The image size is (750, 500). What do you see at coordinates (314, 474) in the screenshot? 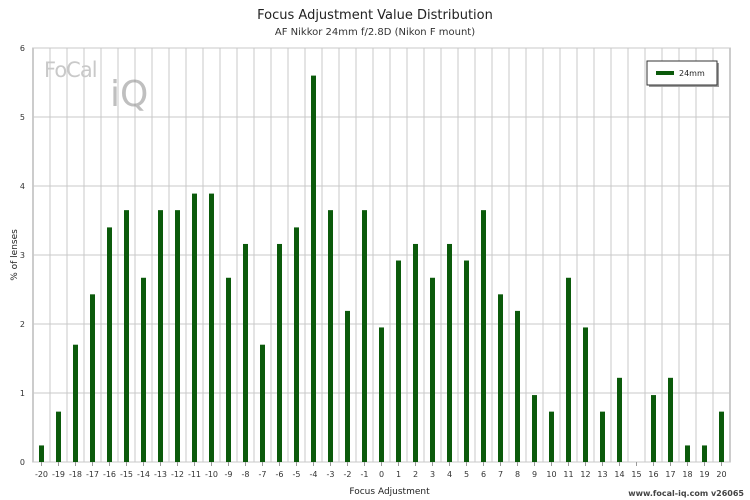
I see `x-tick-label: -4` at bounding box center [314, 474].